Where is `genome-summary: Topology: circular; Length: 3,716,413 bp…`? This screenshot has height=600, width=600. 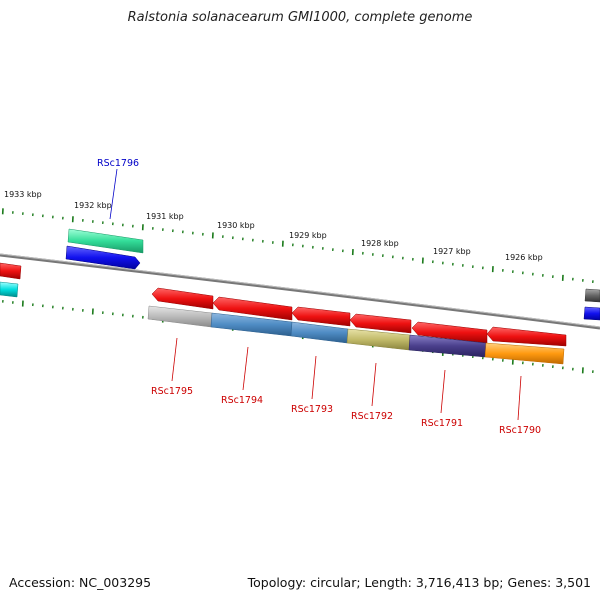 genome-summary: Topology: circular; Length: 3,716,413 bp… is located at coordinates (419, 582).